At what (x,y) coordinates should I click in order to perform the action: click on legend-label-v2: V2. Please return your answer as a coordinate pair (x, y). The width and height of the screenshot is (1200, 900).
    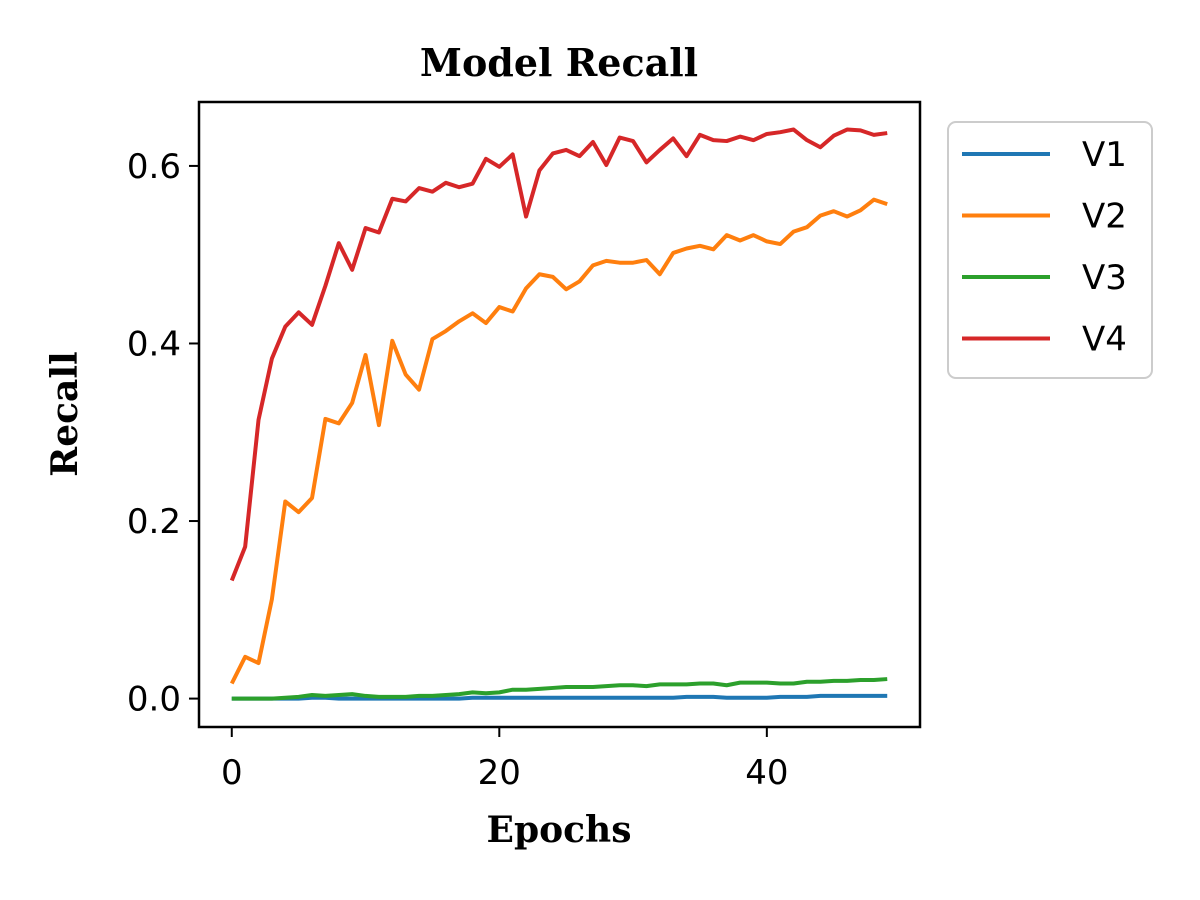
    Looking at the image, I should click on (1104, 217).